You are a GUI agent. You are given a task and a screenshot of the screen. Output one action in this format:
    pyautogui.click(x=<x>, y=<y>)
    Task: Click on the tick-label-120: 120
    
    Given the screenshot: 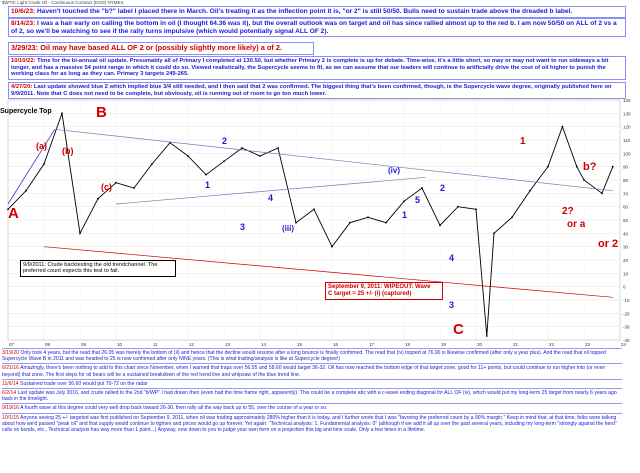 What is the action you would take?
    pyautogui.click(x=627, y=127)
    